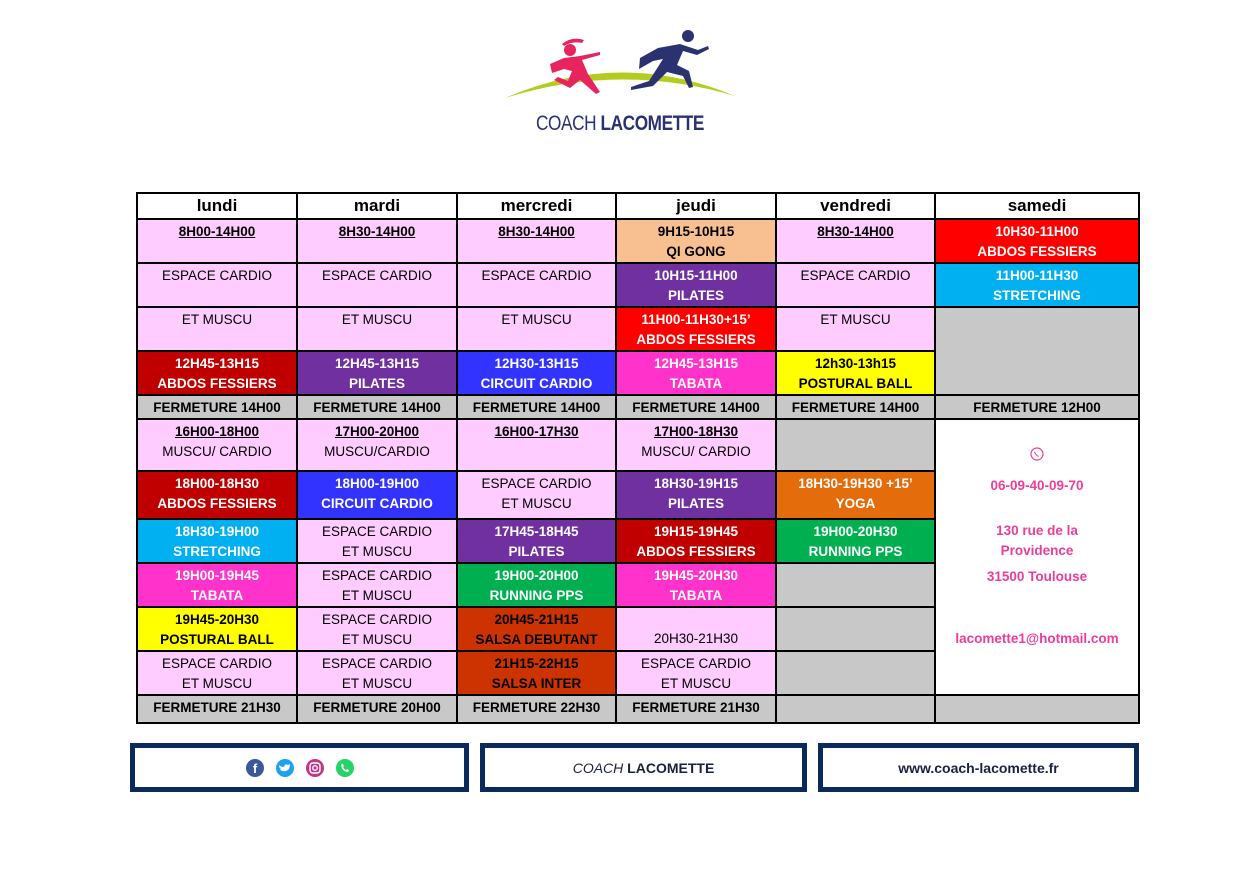  I want to click on schedule-cell: 17H00-20H00 MUSCU/CARDIO, so click(377, 445).